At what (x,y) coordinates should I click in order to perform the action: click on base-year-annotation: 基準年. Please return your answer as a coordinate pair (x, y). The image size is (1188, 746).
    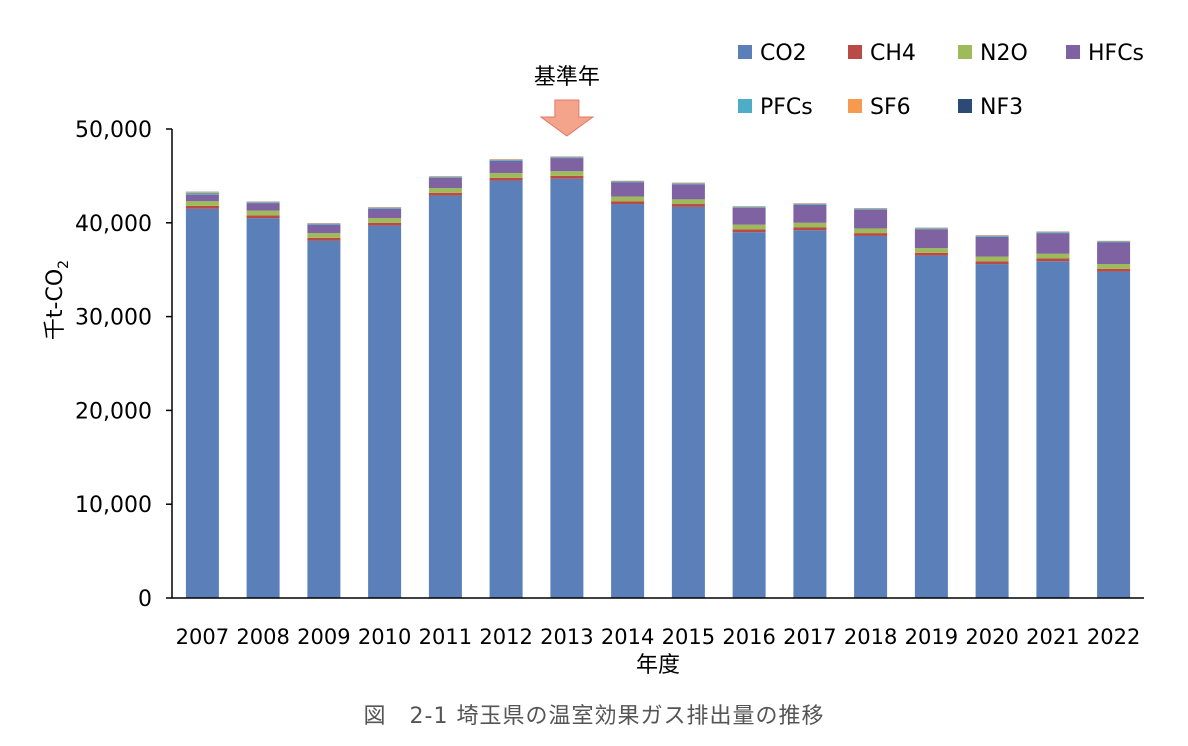
    Looking at the image, I should click on (567, 77).